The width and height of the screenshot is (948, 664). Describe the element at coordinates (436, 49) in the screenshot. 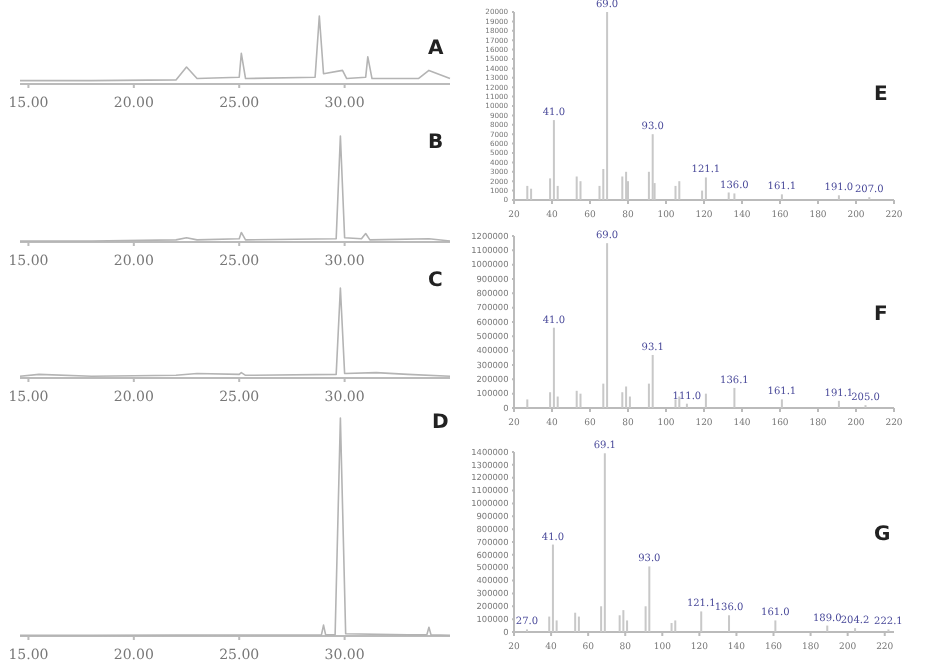

I see `text: A` at that location.